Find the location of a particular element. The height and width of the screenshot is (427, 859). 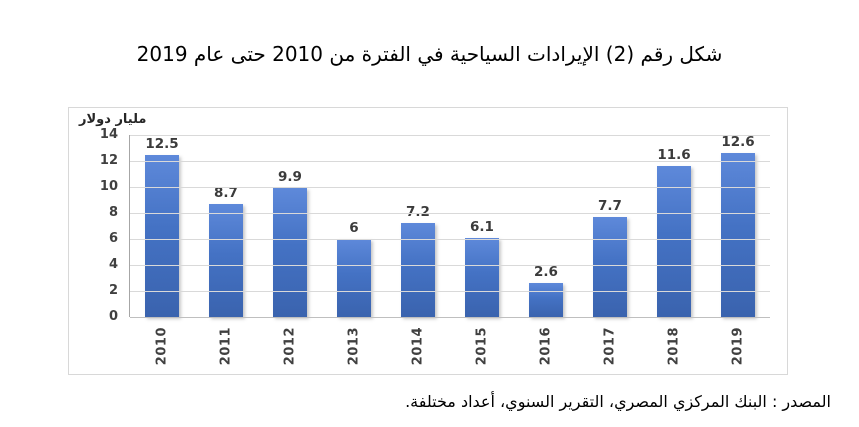

x-tick-text: 2012 is located at coordinates (290, 346).